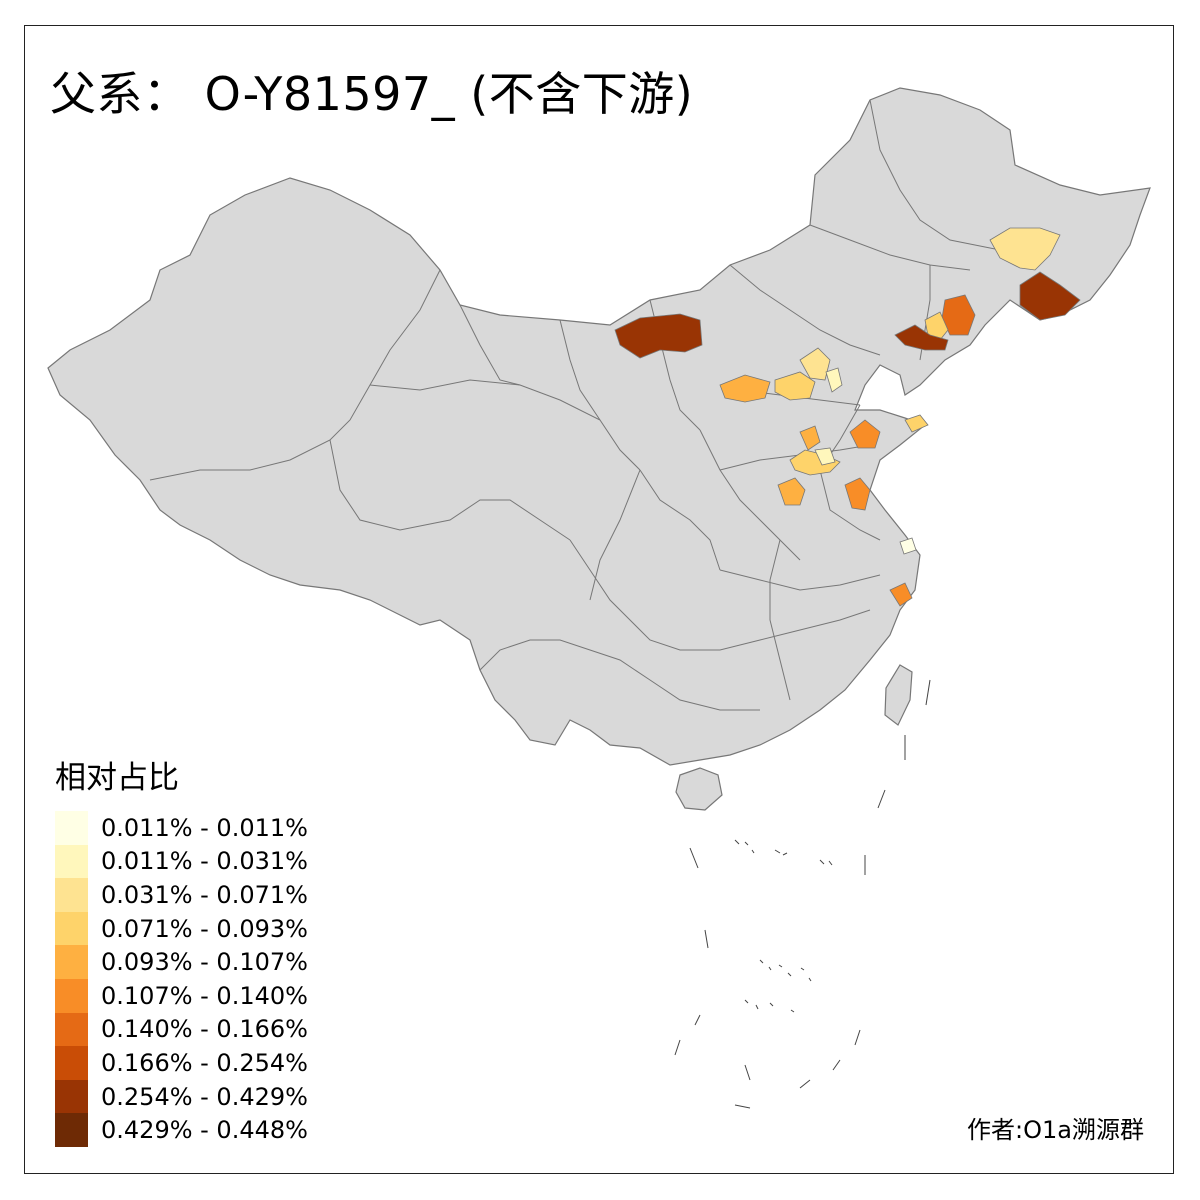 Image resolution: width=1200 pixels, height=1200 pixels. What do you see at coordinates (901, 594) in the screenshot?
I see `region-zhejiang` at bounding box center [901, 594].